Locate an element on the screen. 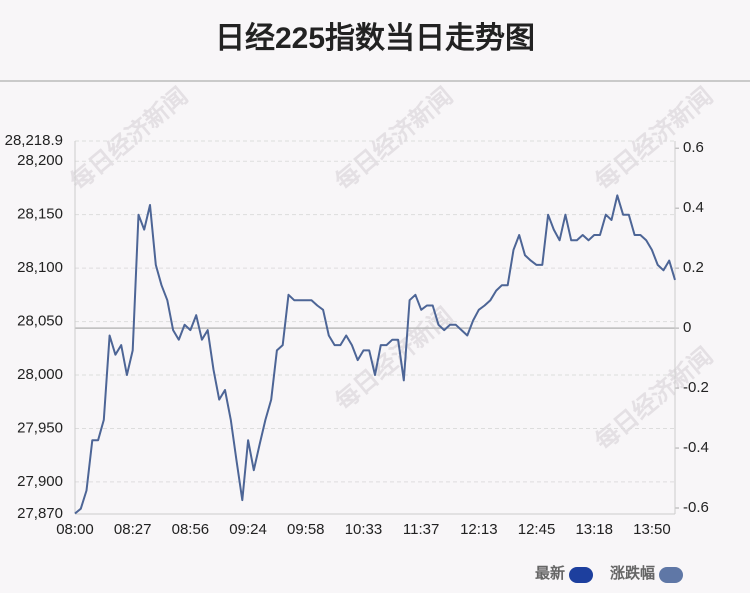 This screenshot has height=593, width=750. y2-tick-label: 0.2 is located at coordinates (693, 267).